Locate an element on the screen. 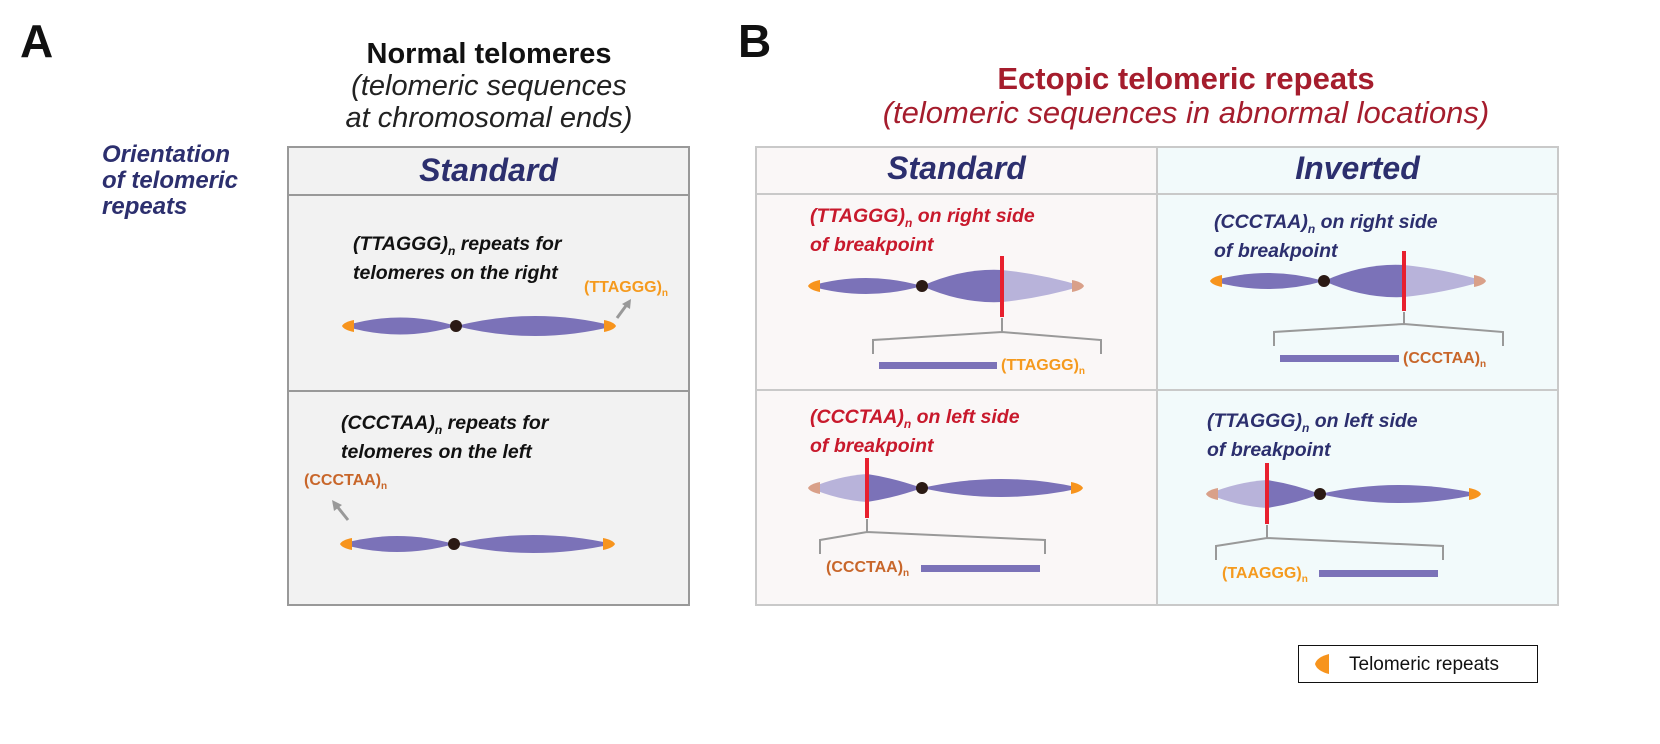 The width and height of the screenshot is (1660, 744). desc-rest: on left side is located at coordinates (1363, 421).